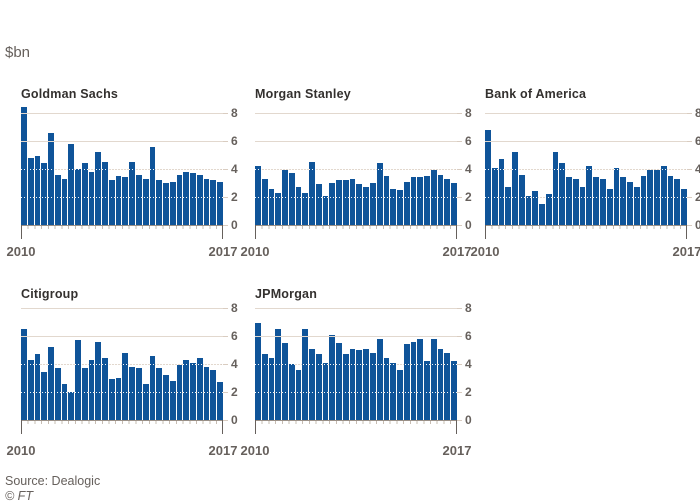  Describe the element at coordinates (468, 308) in the screenshot. I see `y-tick-label: 8` at that location.